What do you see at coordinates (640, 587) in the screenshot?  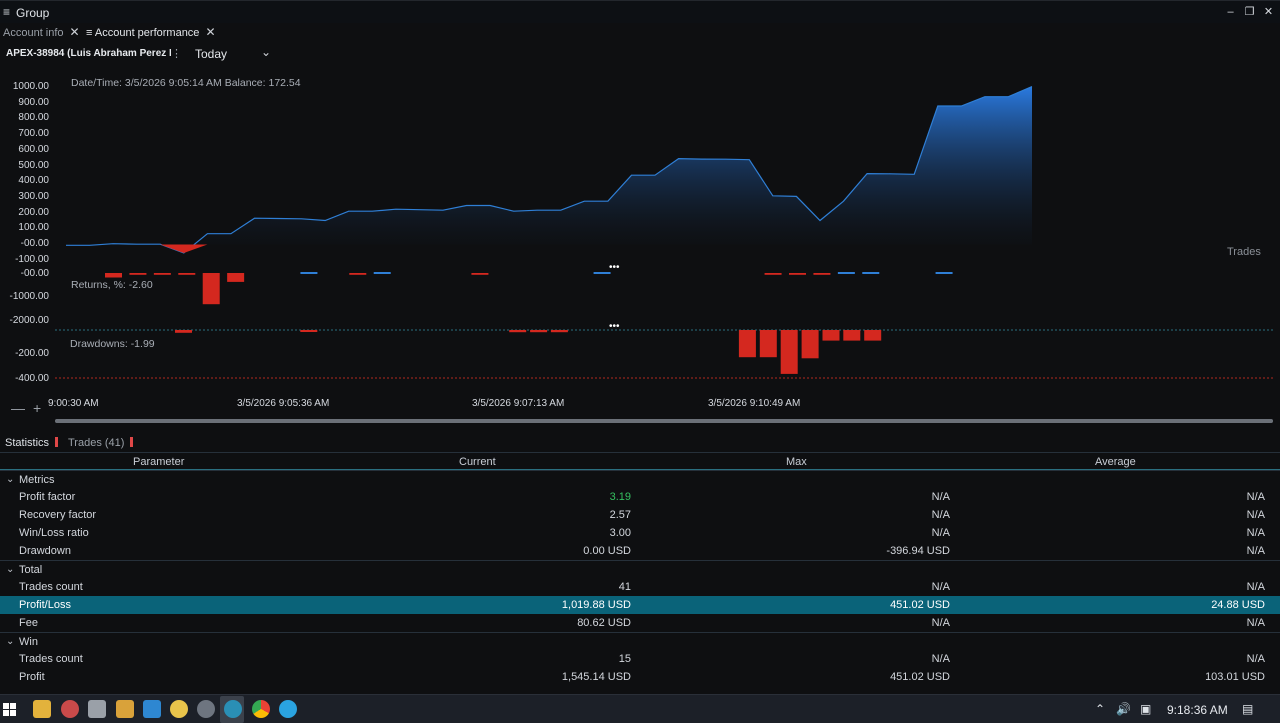 I see `table-row: Trades count 41 N/A N/A` at bounding box center [640, 587].